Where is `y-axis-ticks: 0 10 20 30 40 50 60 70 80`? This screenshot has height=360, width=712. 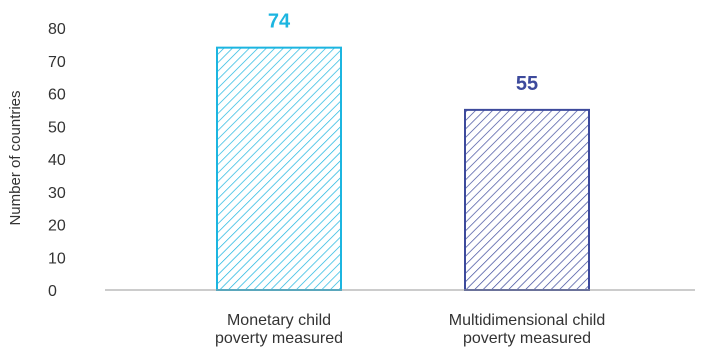 y-axis-ticks: 0 10 20 30 40 50 60 70 80 is located at coordinates (57, 160).